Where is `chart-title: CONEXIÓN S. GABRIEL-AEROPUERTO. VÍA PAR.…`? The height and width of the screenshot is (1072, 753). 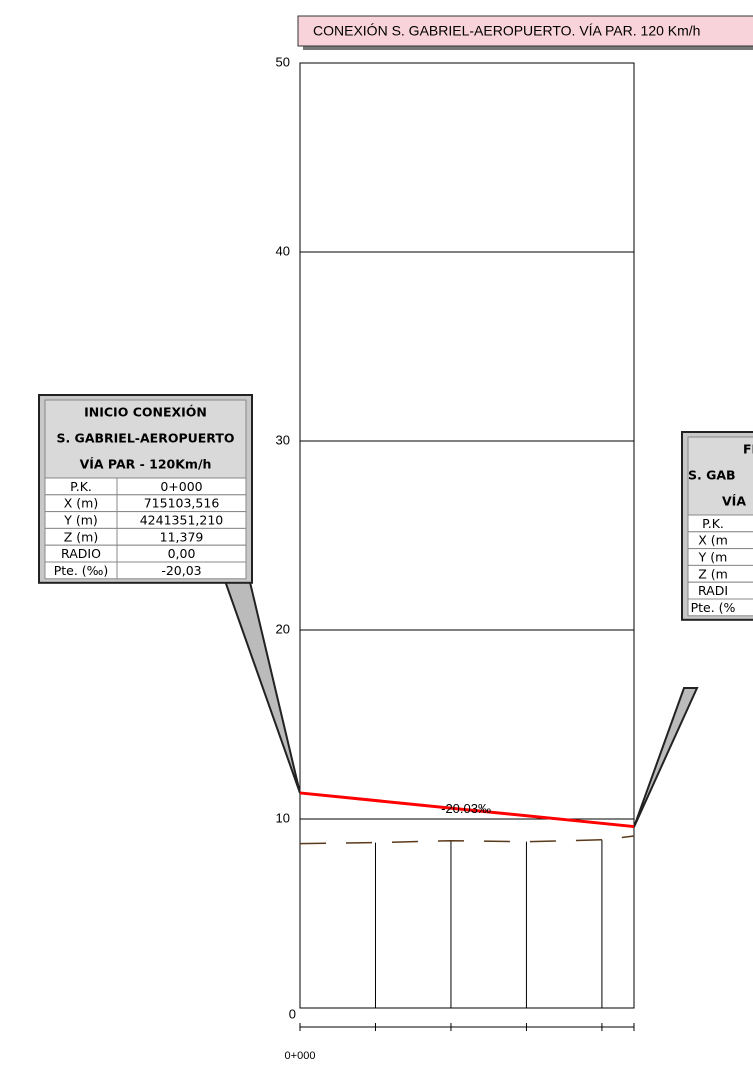
chart-title: CONEXIÓN S. GABRIEL-AEROPUERTO. VÍA PAR.… is located at coordinates (506, 31).